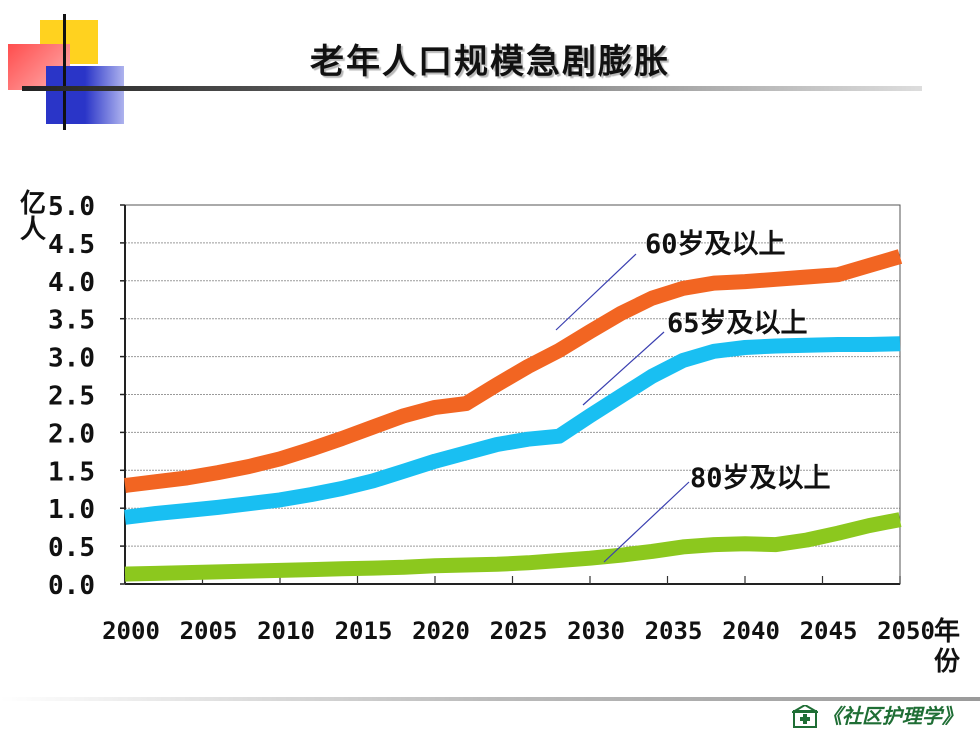 The image size is (980, 735). What do you see at coordinates (85, 95) in the screenshot?
I see `deco-blue-square` at bounding box center [85, 95].